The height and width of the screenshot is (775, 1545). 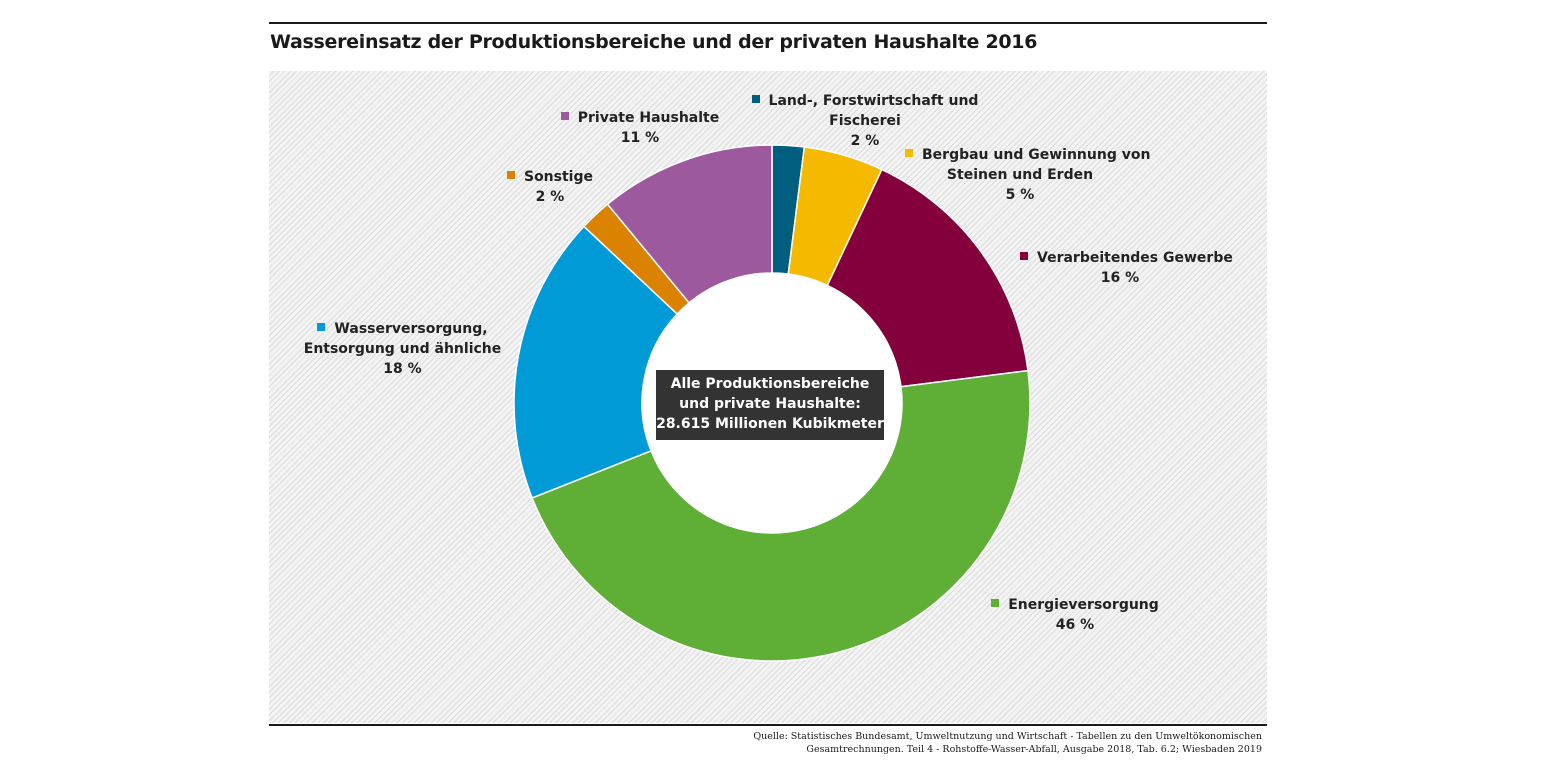 I want to click on legend-swatch-wasser, so click(x=321, y=327).